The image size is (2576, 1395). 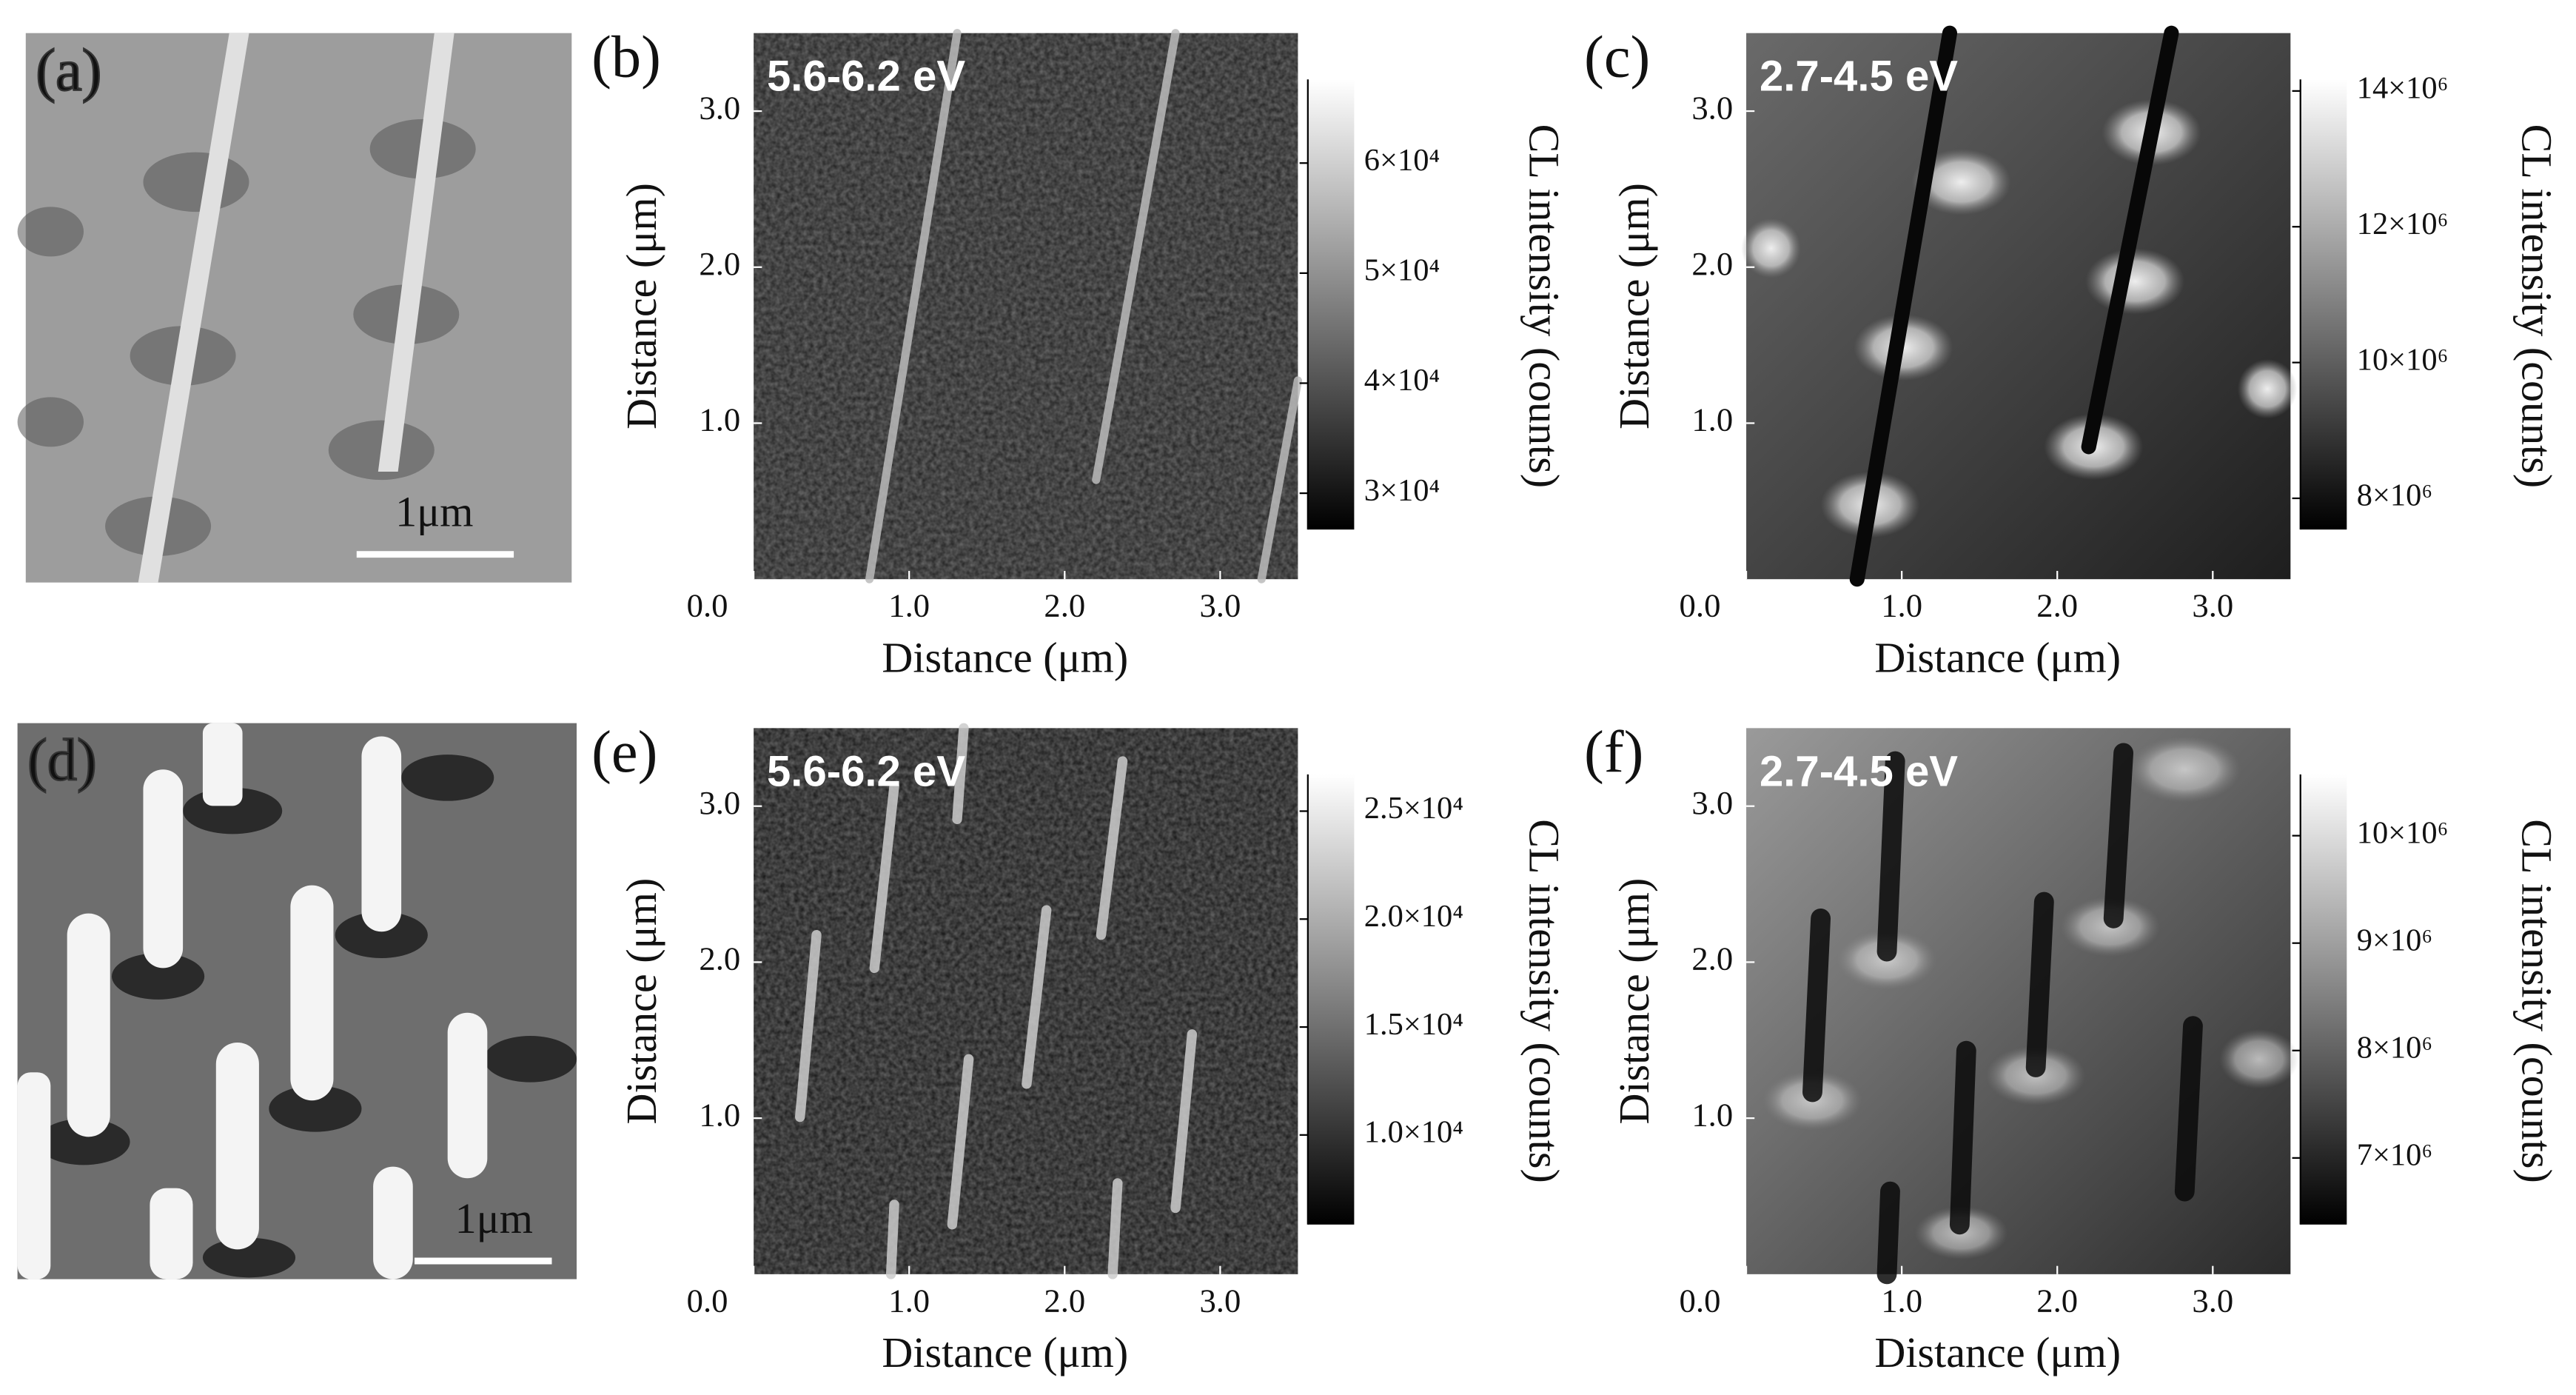 I want to click on panel-label: (f), so click(x=1613, y=752).